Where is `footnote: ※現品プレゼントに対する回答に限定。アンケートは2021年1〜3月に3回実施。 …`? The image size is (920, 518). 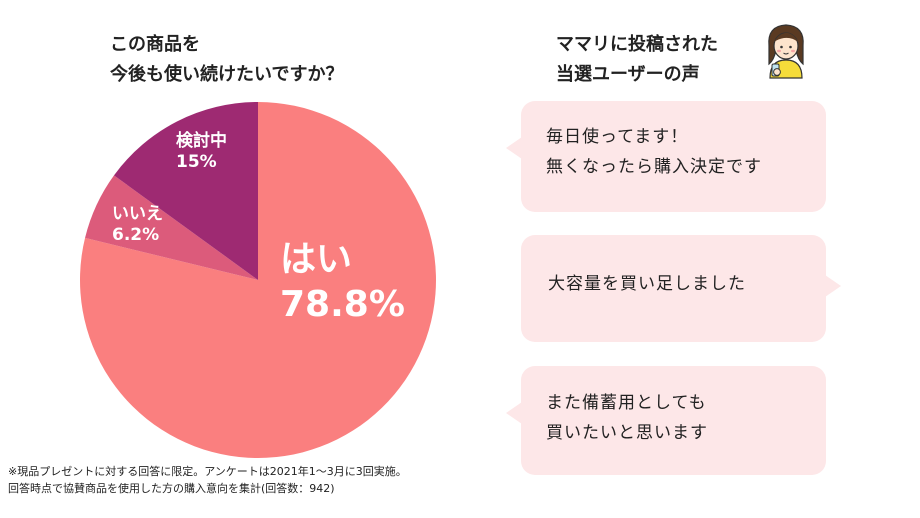
footnote: ※現品プレゼントに対する回答に限定。アンケートは2021年1〜3月に3回実施。 … is located at coordinates (207, 480).